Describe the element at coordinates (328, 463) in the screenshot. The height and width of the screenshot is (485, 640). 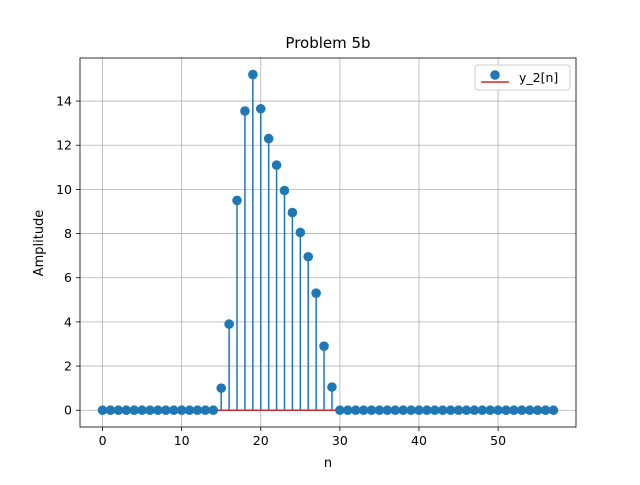
I see `x-axis-label: n` at that location.